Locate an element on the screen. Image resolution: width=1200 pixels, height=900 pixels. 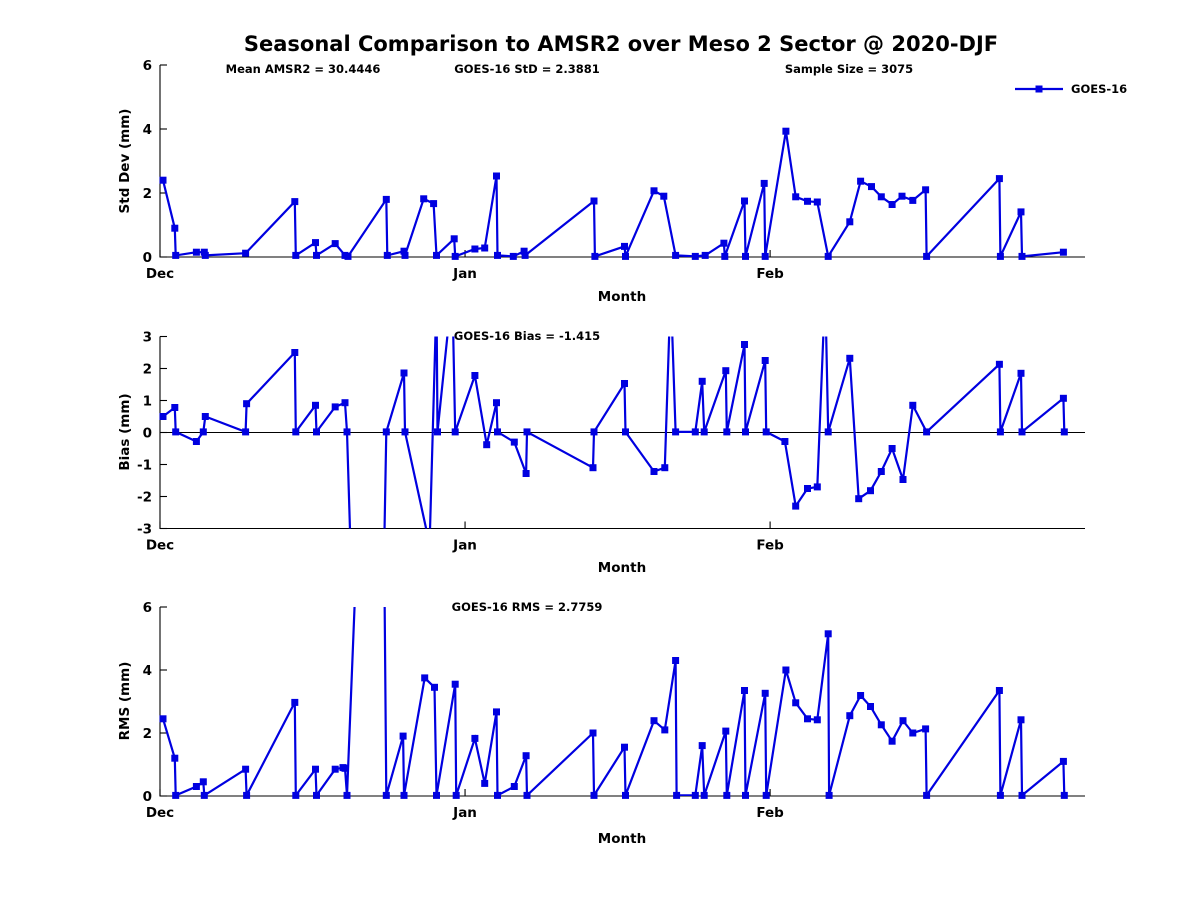
subplot-title-rms: GOES-16 RMS = 2.7759 is located at coordinates (527, 607).